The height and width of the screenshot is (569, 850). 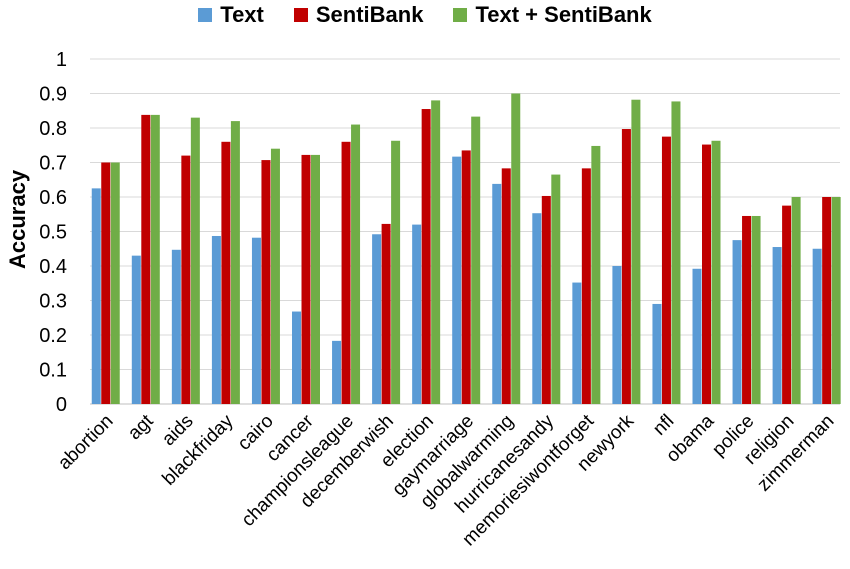 I want to click on y-tick-label: 0.2, so click(x=53, y=336).